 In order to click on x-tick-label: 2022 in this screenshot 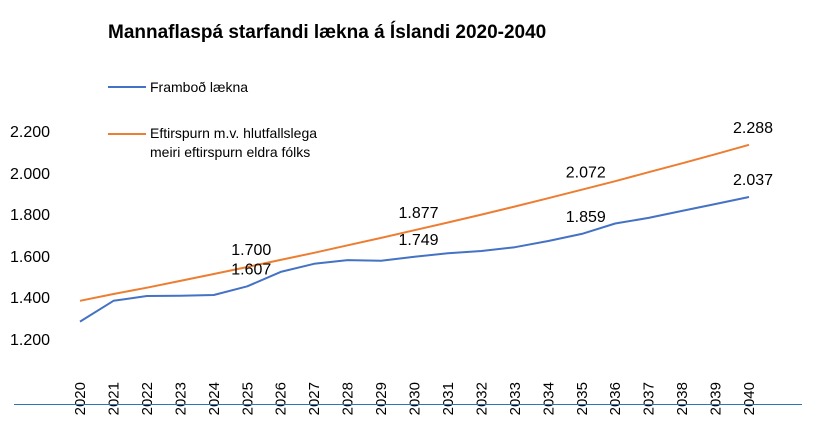, I will do `click(147, 398)`.